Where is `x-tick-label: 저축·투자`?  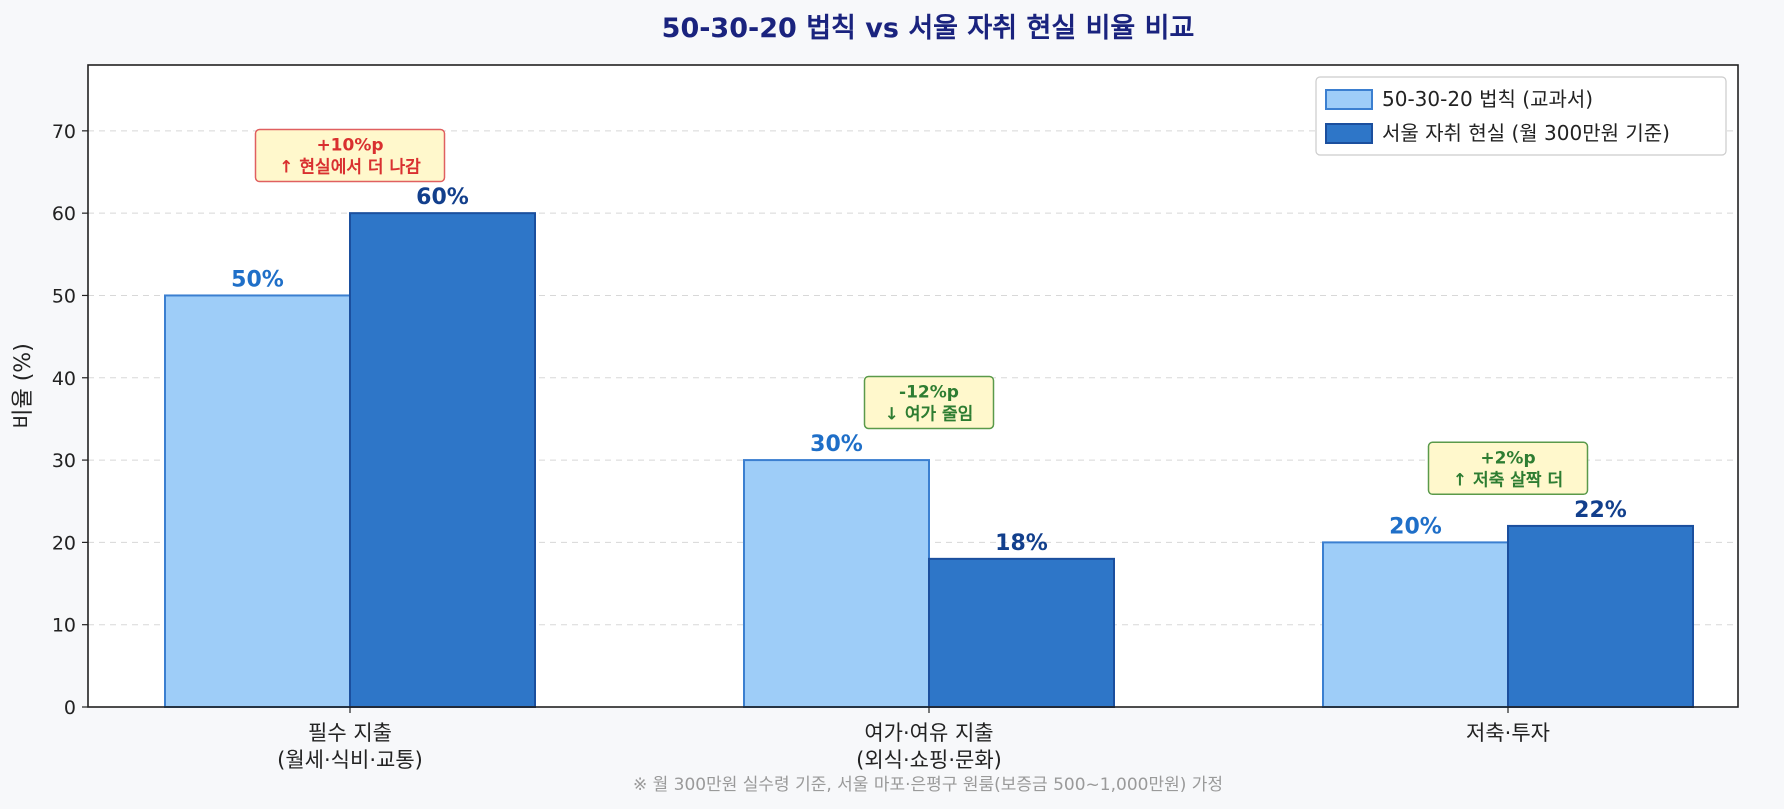
x-tick-label: 저축·투자 is located at coordinates (1508, 733).